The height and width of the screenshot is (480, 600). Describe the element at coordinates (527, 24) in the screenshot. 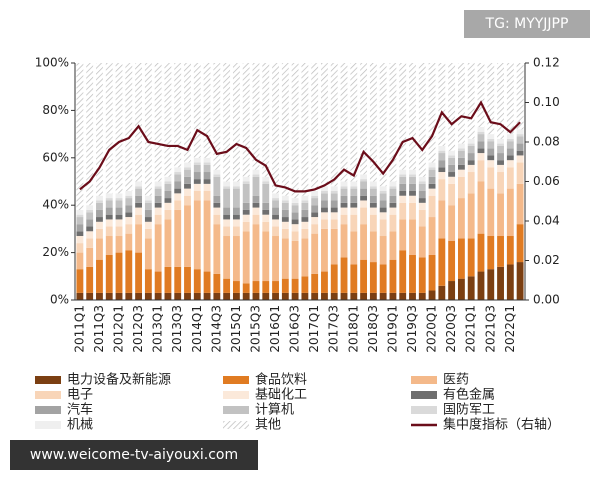

I see `watermark: TG: MYYJJPP` at that location.